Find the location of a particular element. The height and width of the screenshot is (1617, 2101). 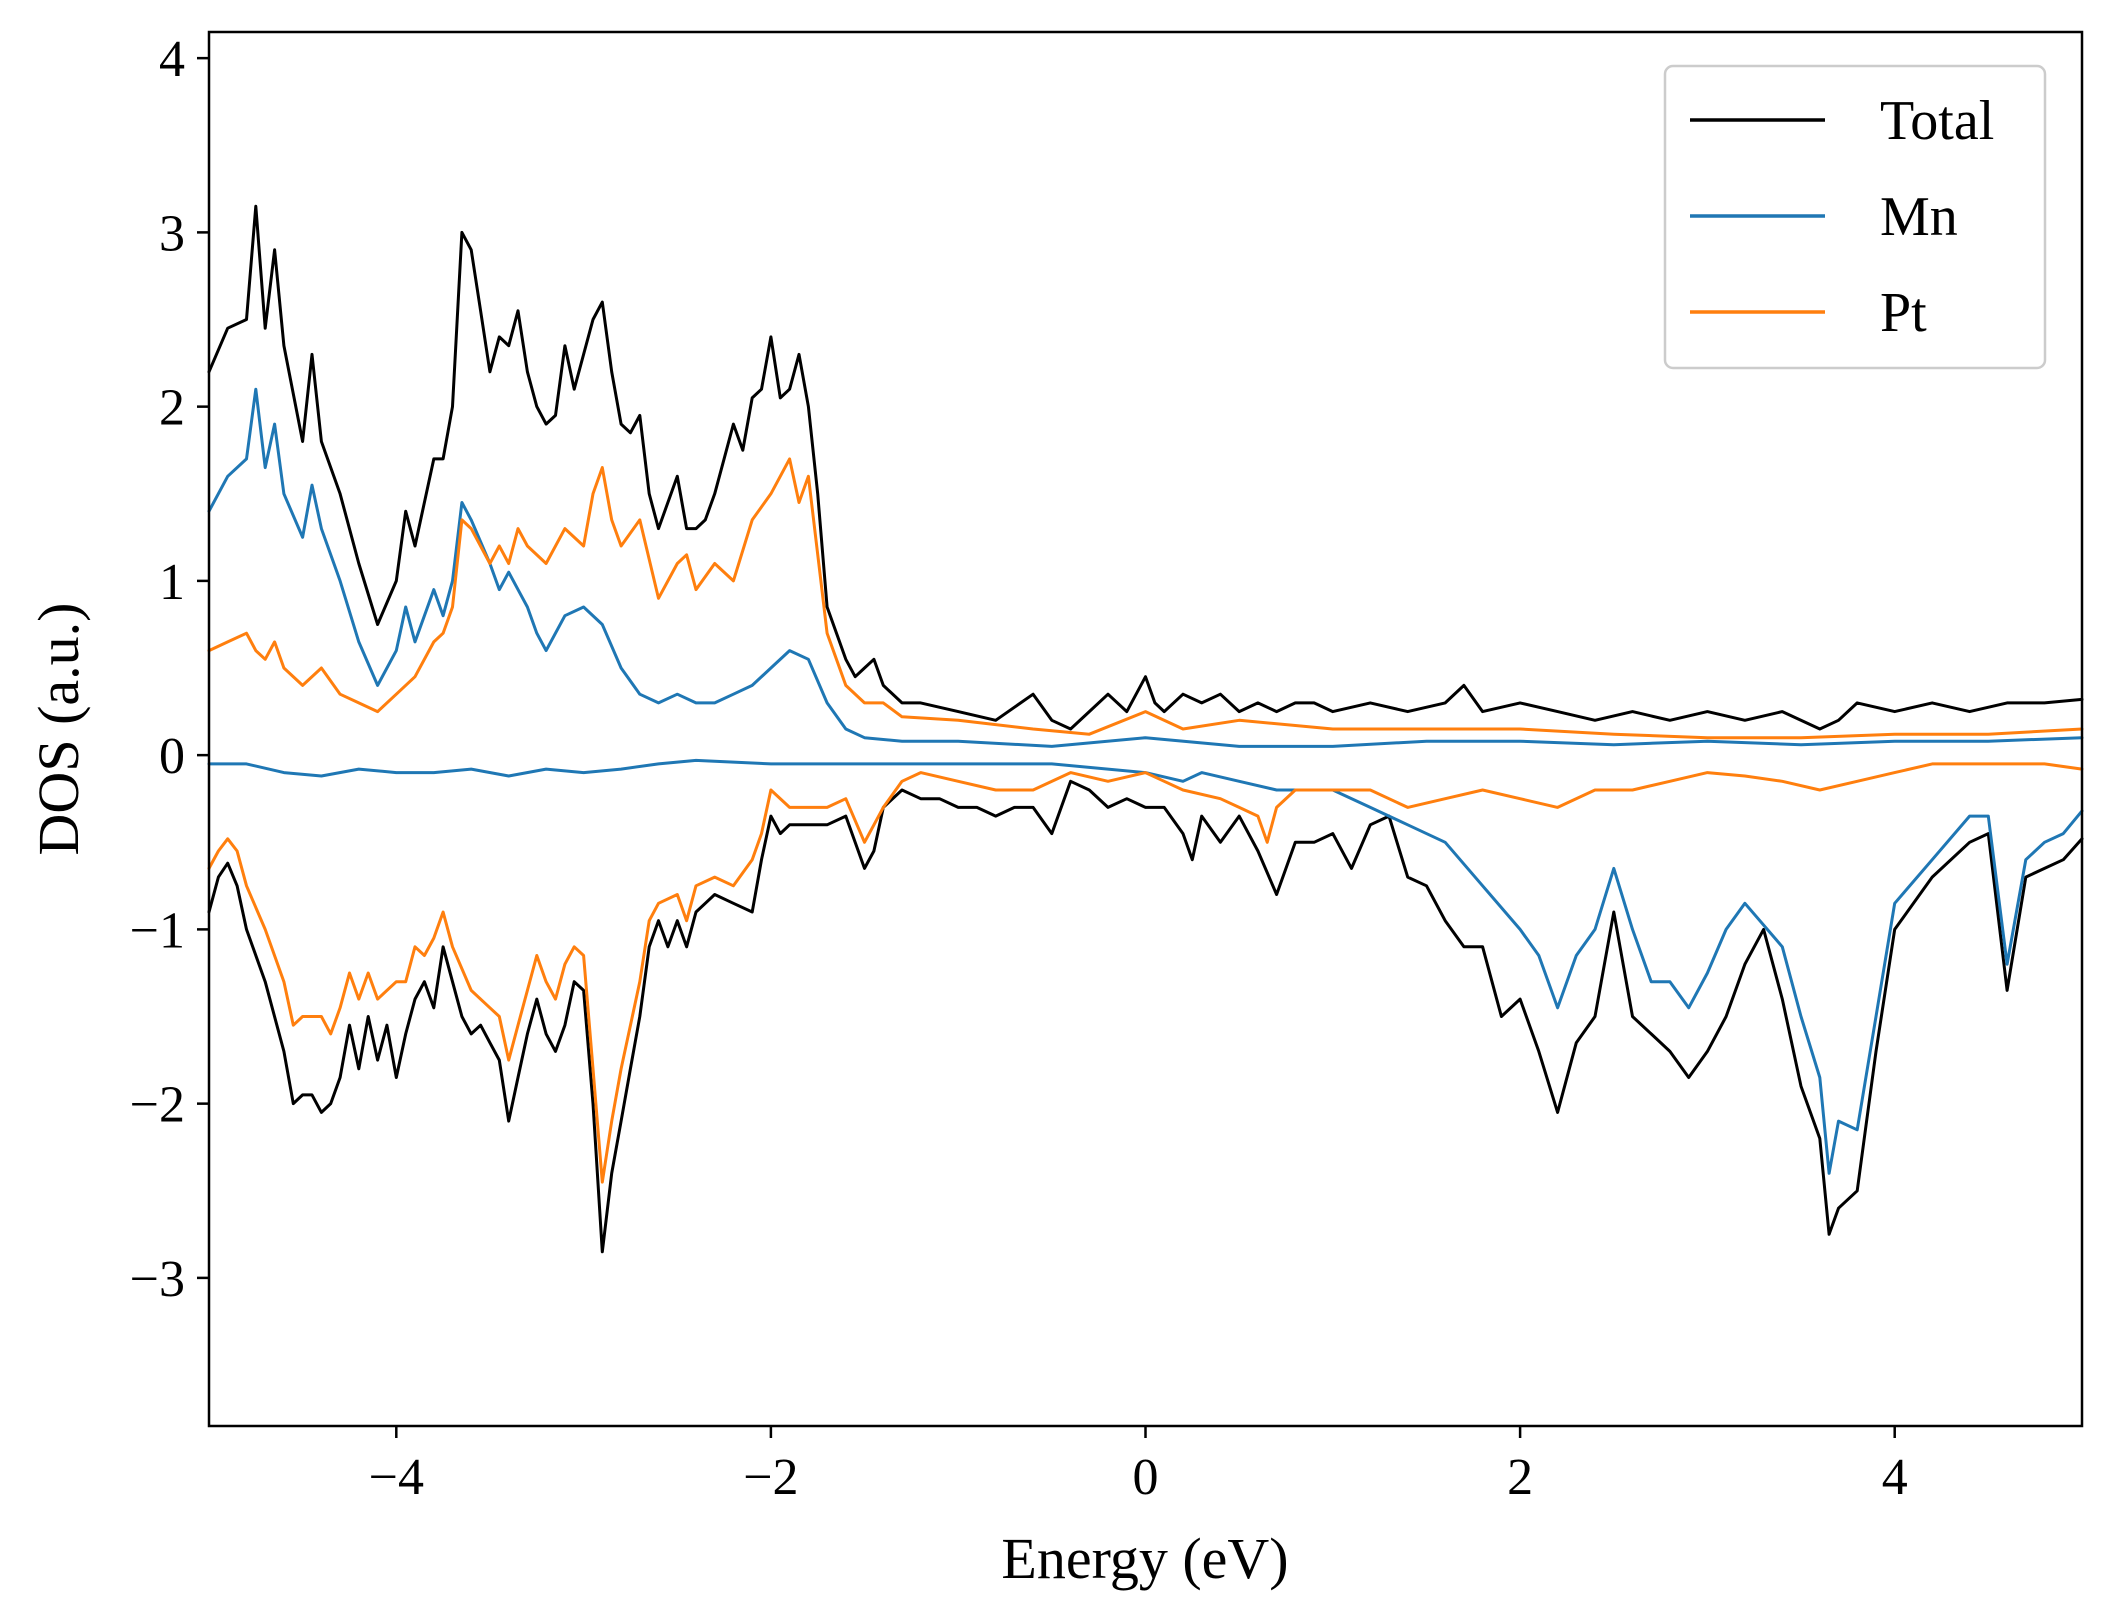

y-tick-label: 2 is located at coordinates (172, 408).